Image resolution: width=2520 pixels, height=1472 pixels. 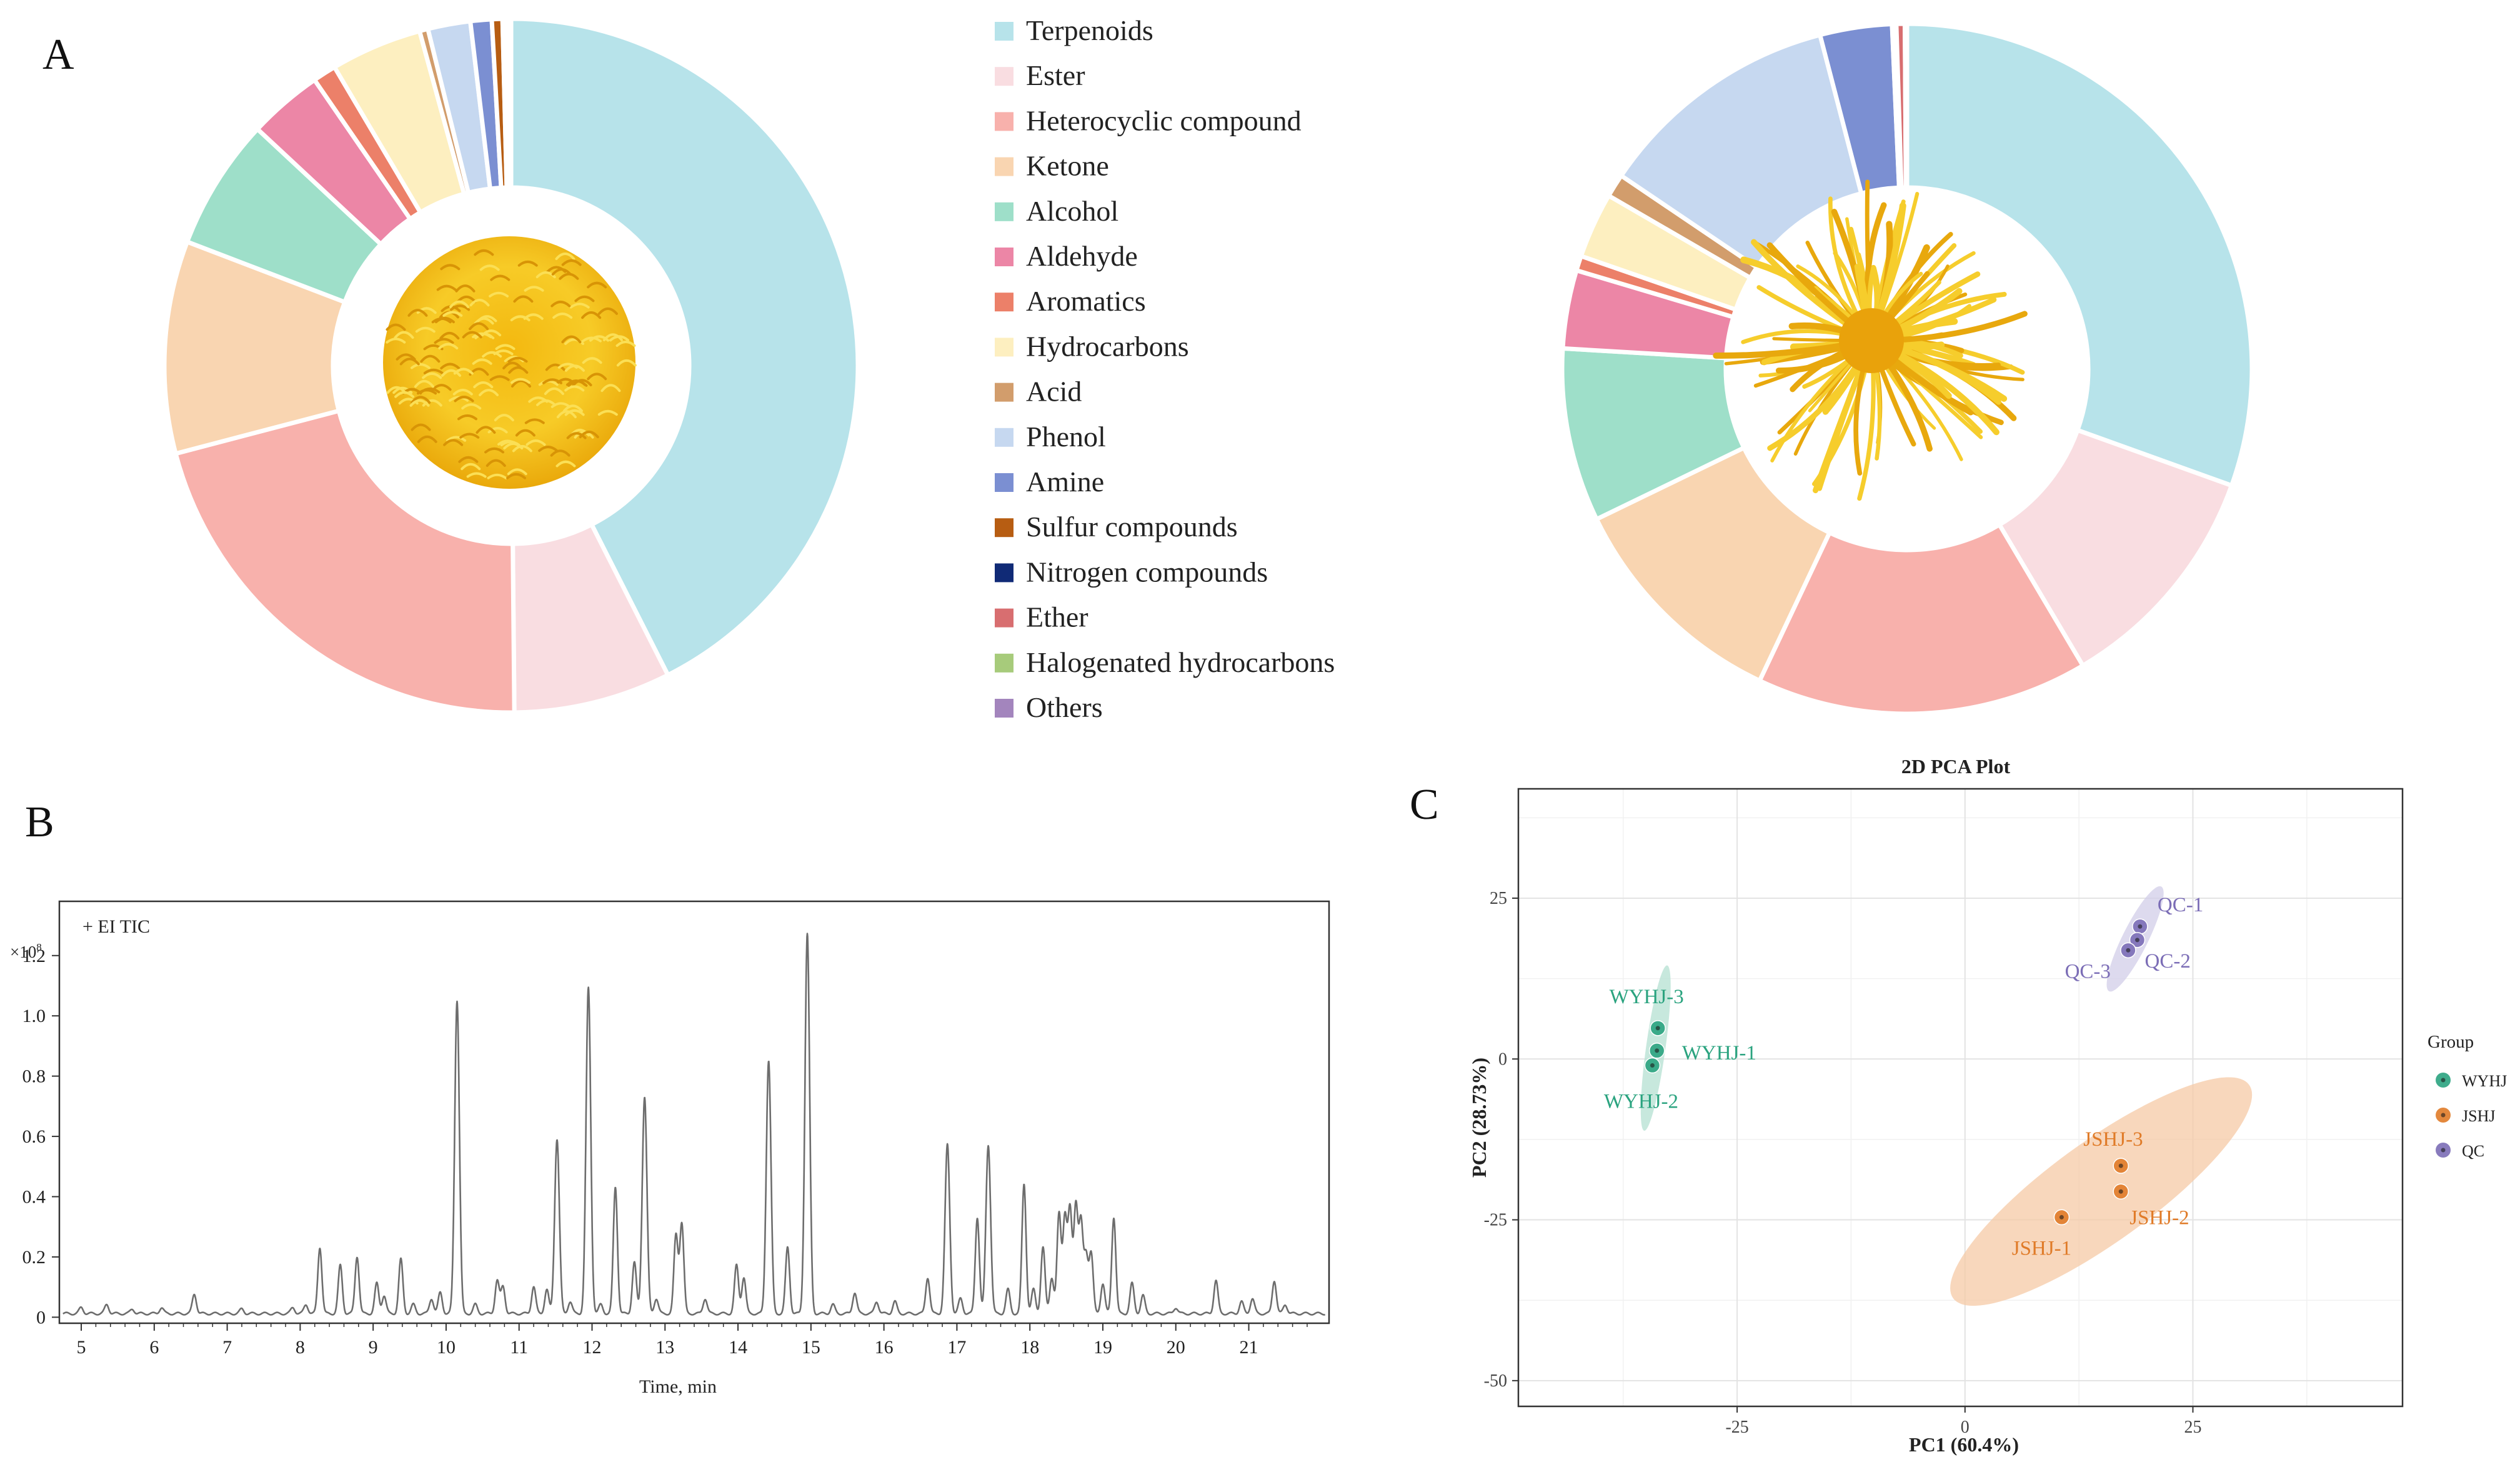 What do you see at coordinates (1425, 805) in the screenshot?
I see `panel-label-c: C` at bounding box center [1425, 805].